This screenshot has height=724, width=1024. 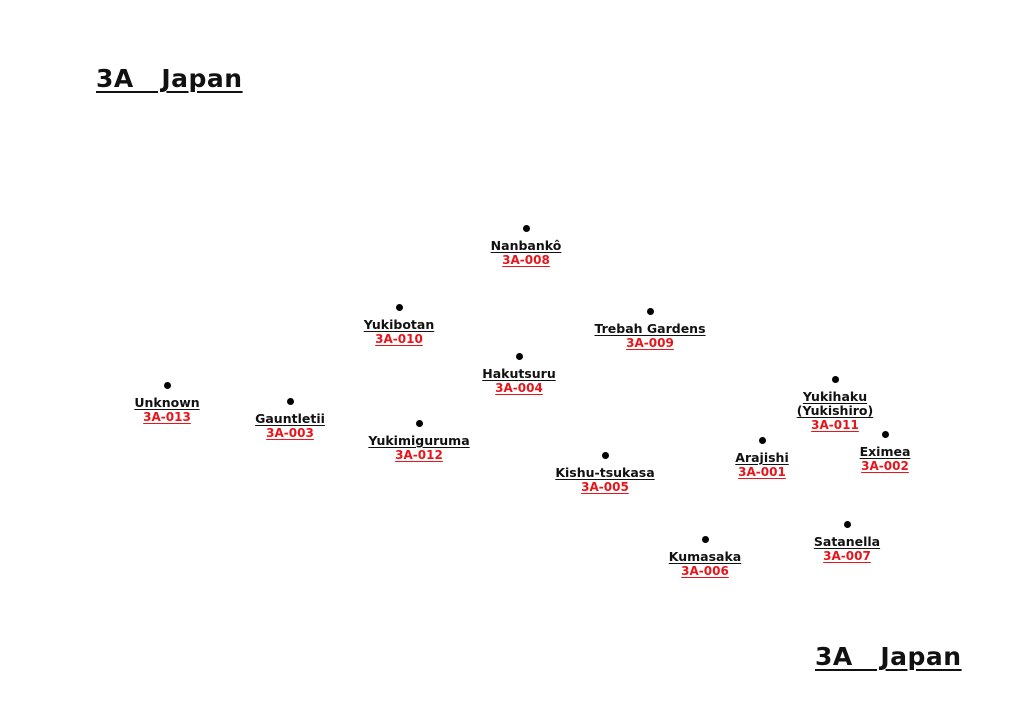 I want to click on node-name: Satanella, so click(x=847, y=541).